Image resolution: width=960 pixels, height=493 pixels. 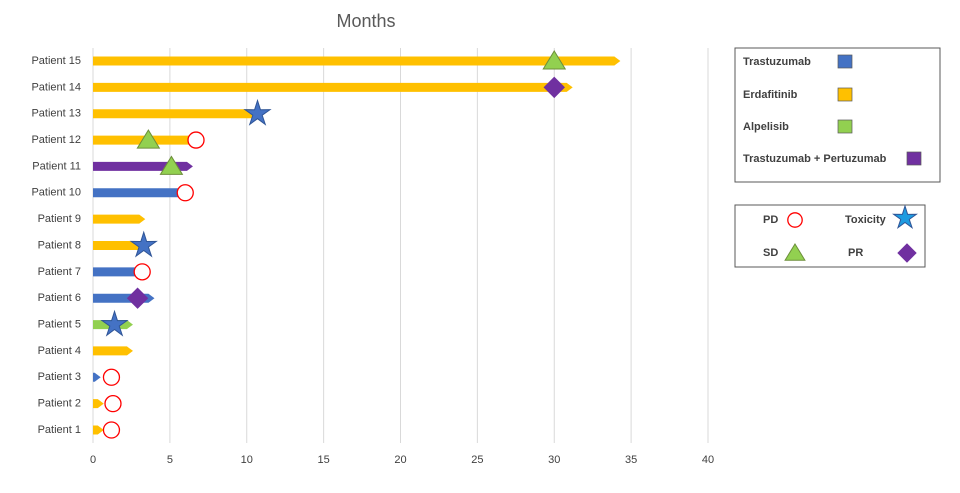 What do you see at coordinates (170, 460) in the screenshot?
I see `x-tick-label: 5` at bounding box center [170, 460].